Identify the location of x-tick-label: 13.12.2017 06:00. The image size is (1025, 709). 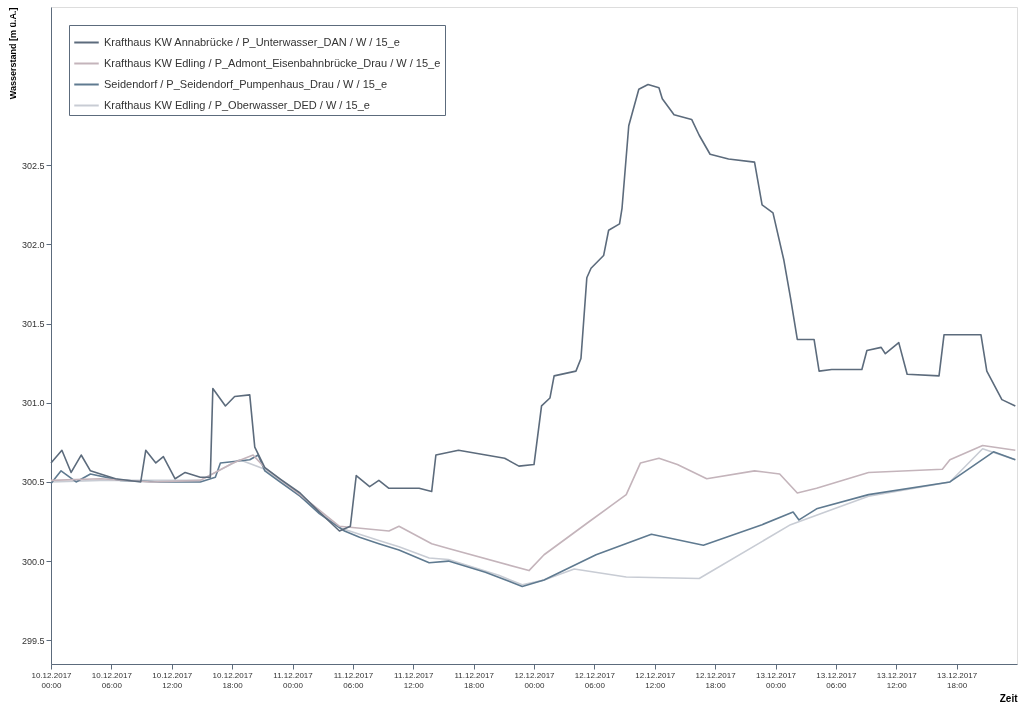
(836, 680).